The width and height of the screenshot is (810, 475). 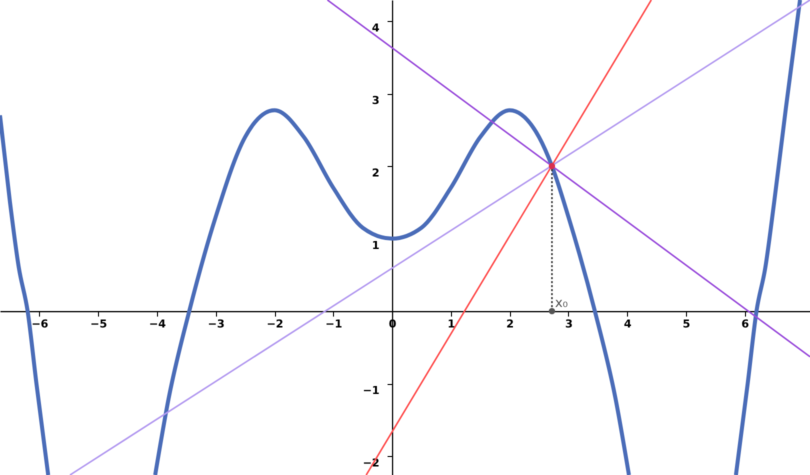 I want to click on x-tick-label: 3, so click(x=569, y=324).